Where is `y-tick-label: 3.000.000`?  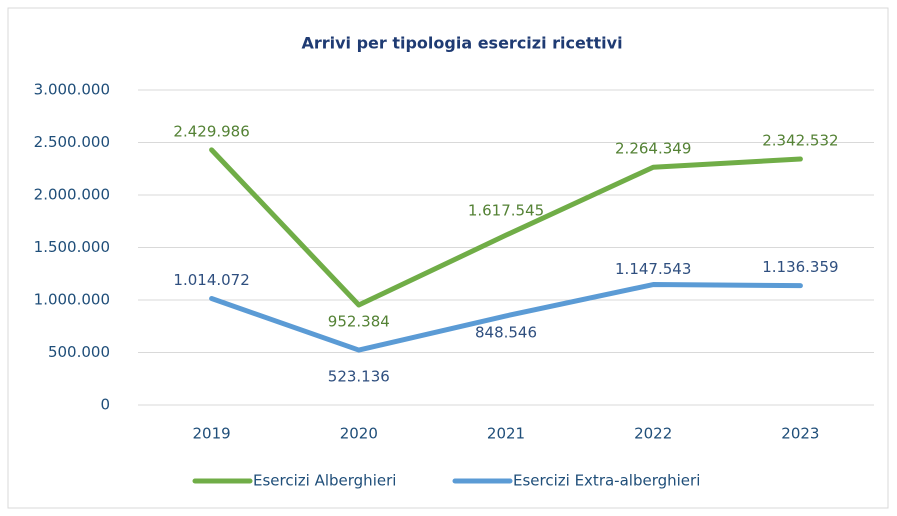 y-tick-label: 3.000.000 is located at coordinates (72, 90).